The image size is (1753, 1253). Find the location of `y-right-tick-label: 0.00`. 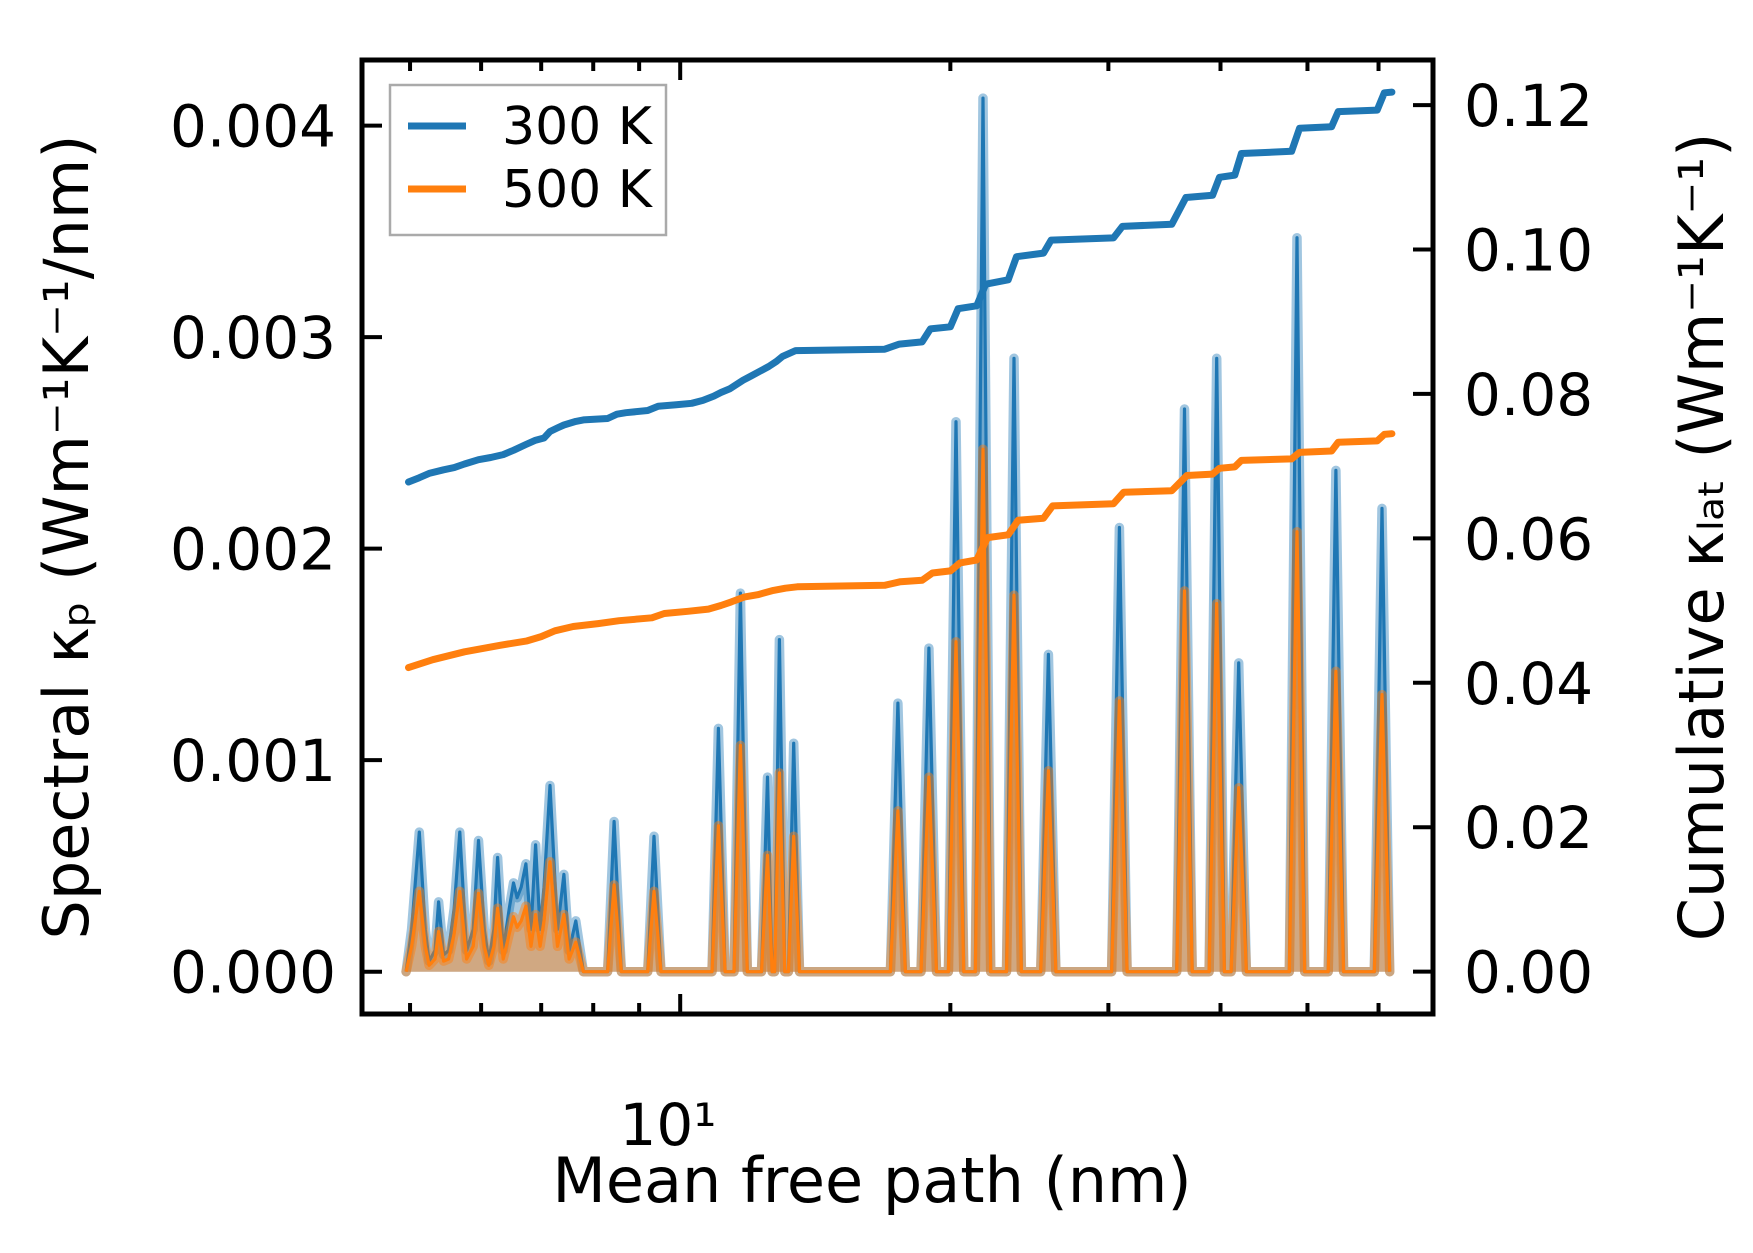

y-right-tick-label: 0.00 is located at coordinates (1528, 973).